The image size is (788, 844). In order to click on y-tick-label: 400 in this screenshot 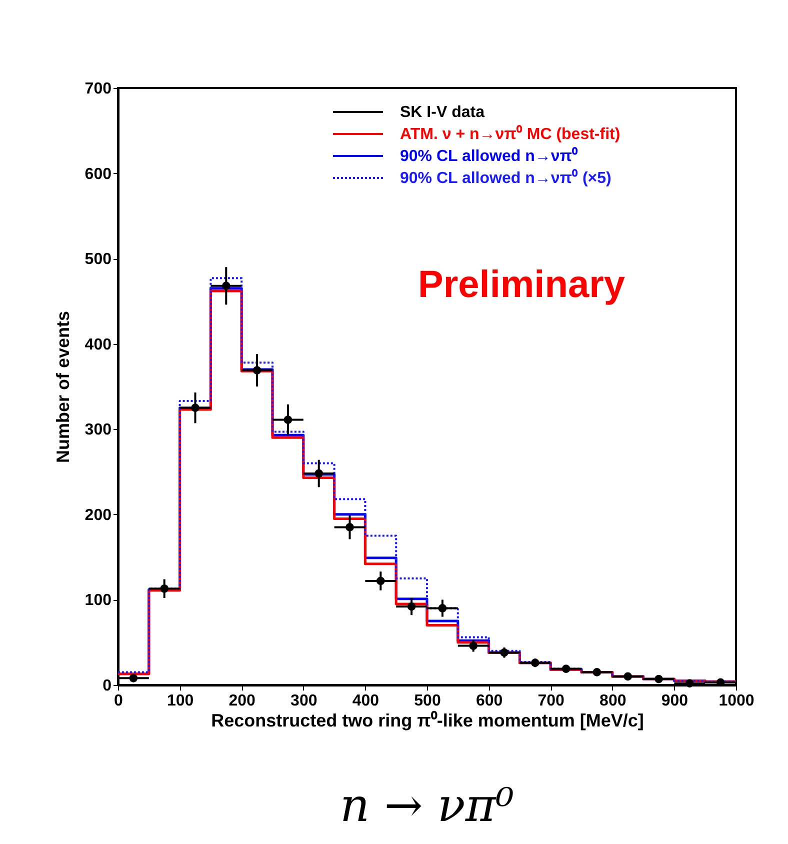, I will do `click(98, 345)`.